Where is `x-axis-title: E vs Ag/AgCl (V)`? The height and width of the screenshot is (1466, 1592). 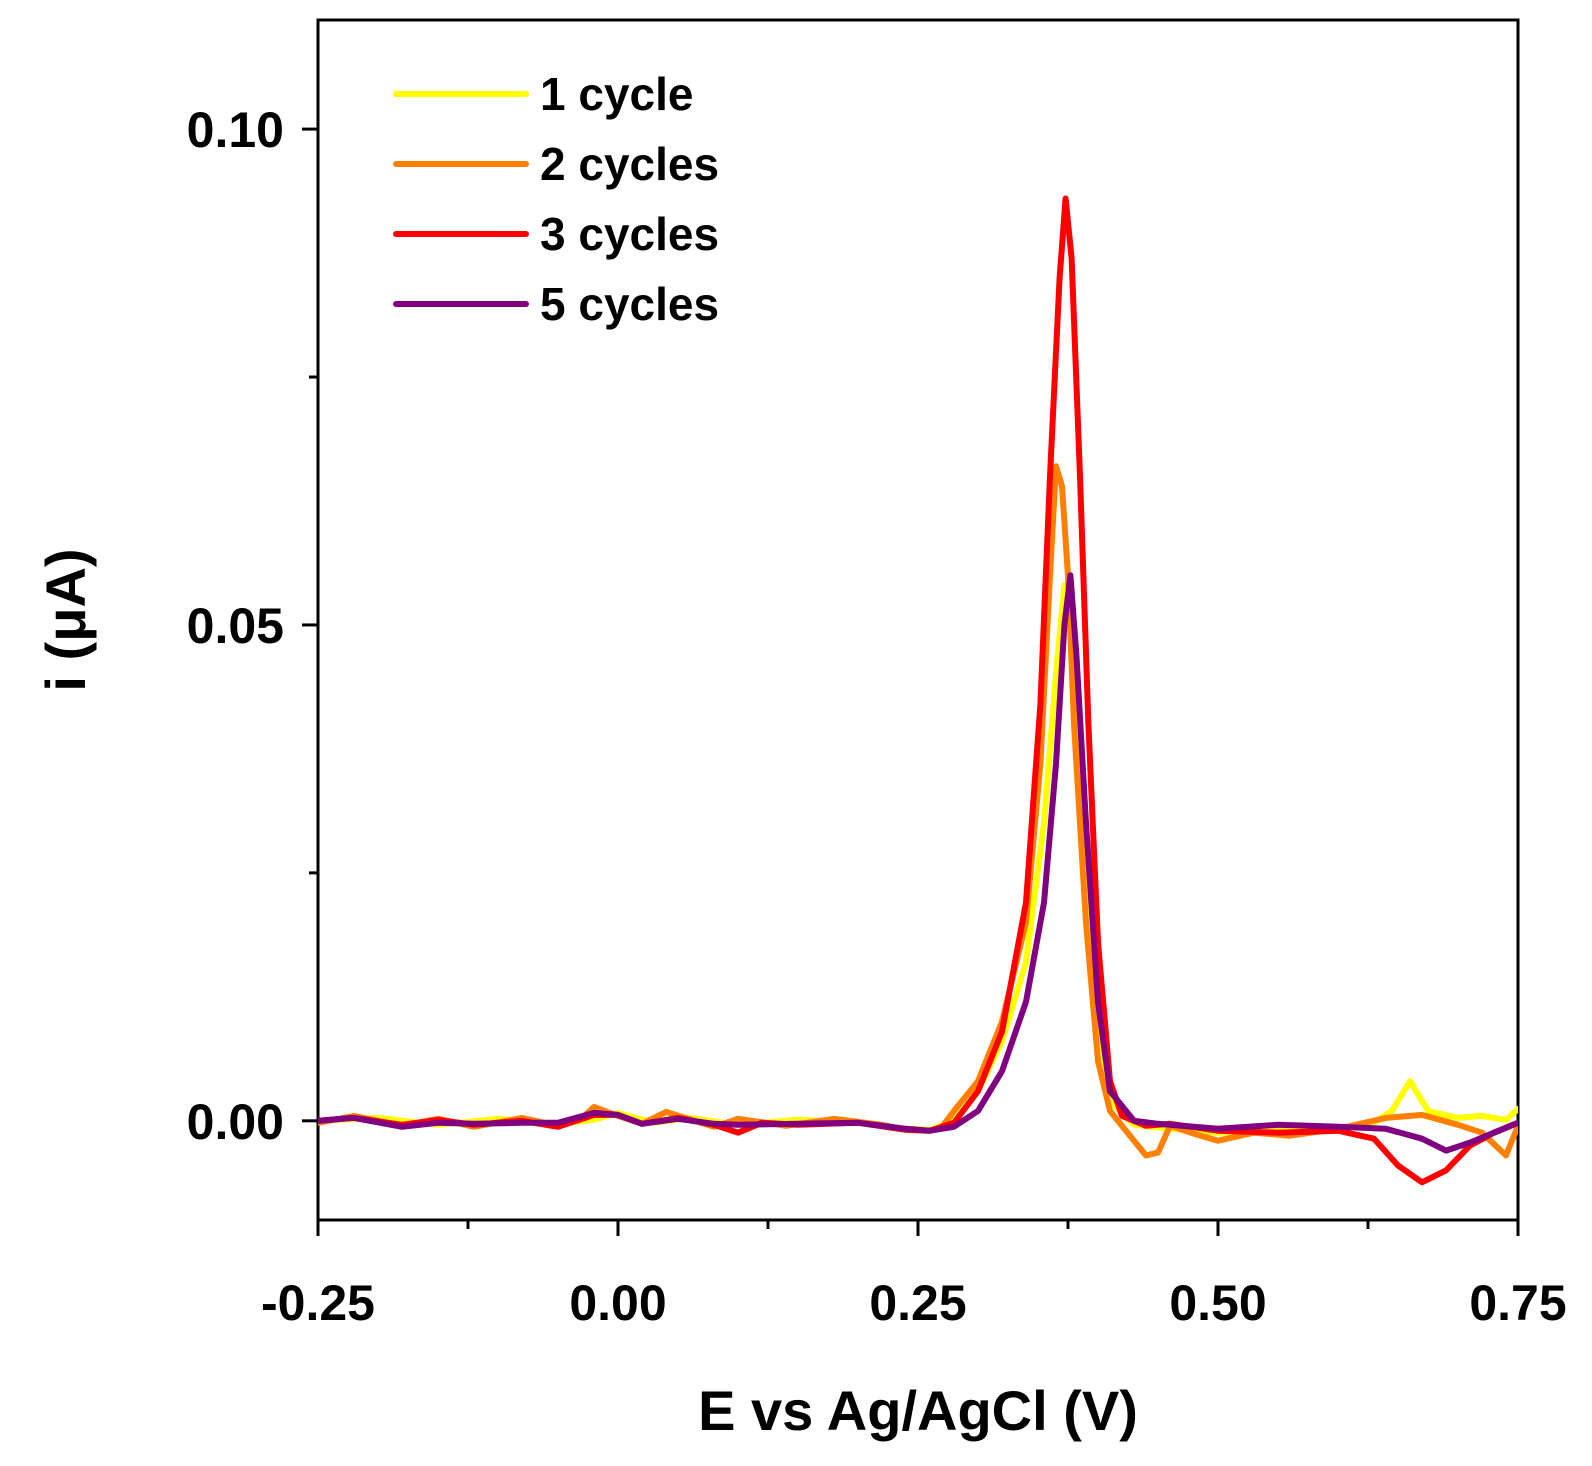
x-axis-title: E vs Ag/AgCl (V) is located at coordinates (918, 1410).